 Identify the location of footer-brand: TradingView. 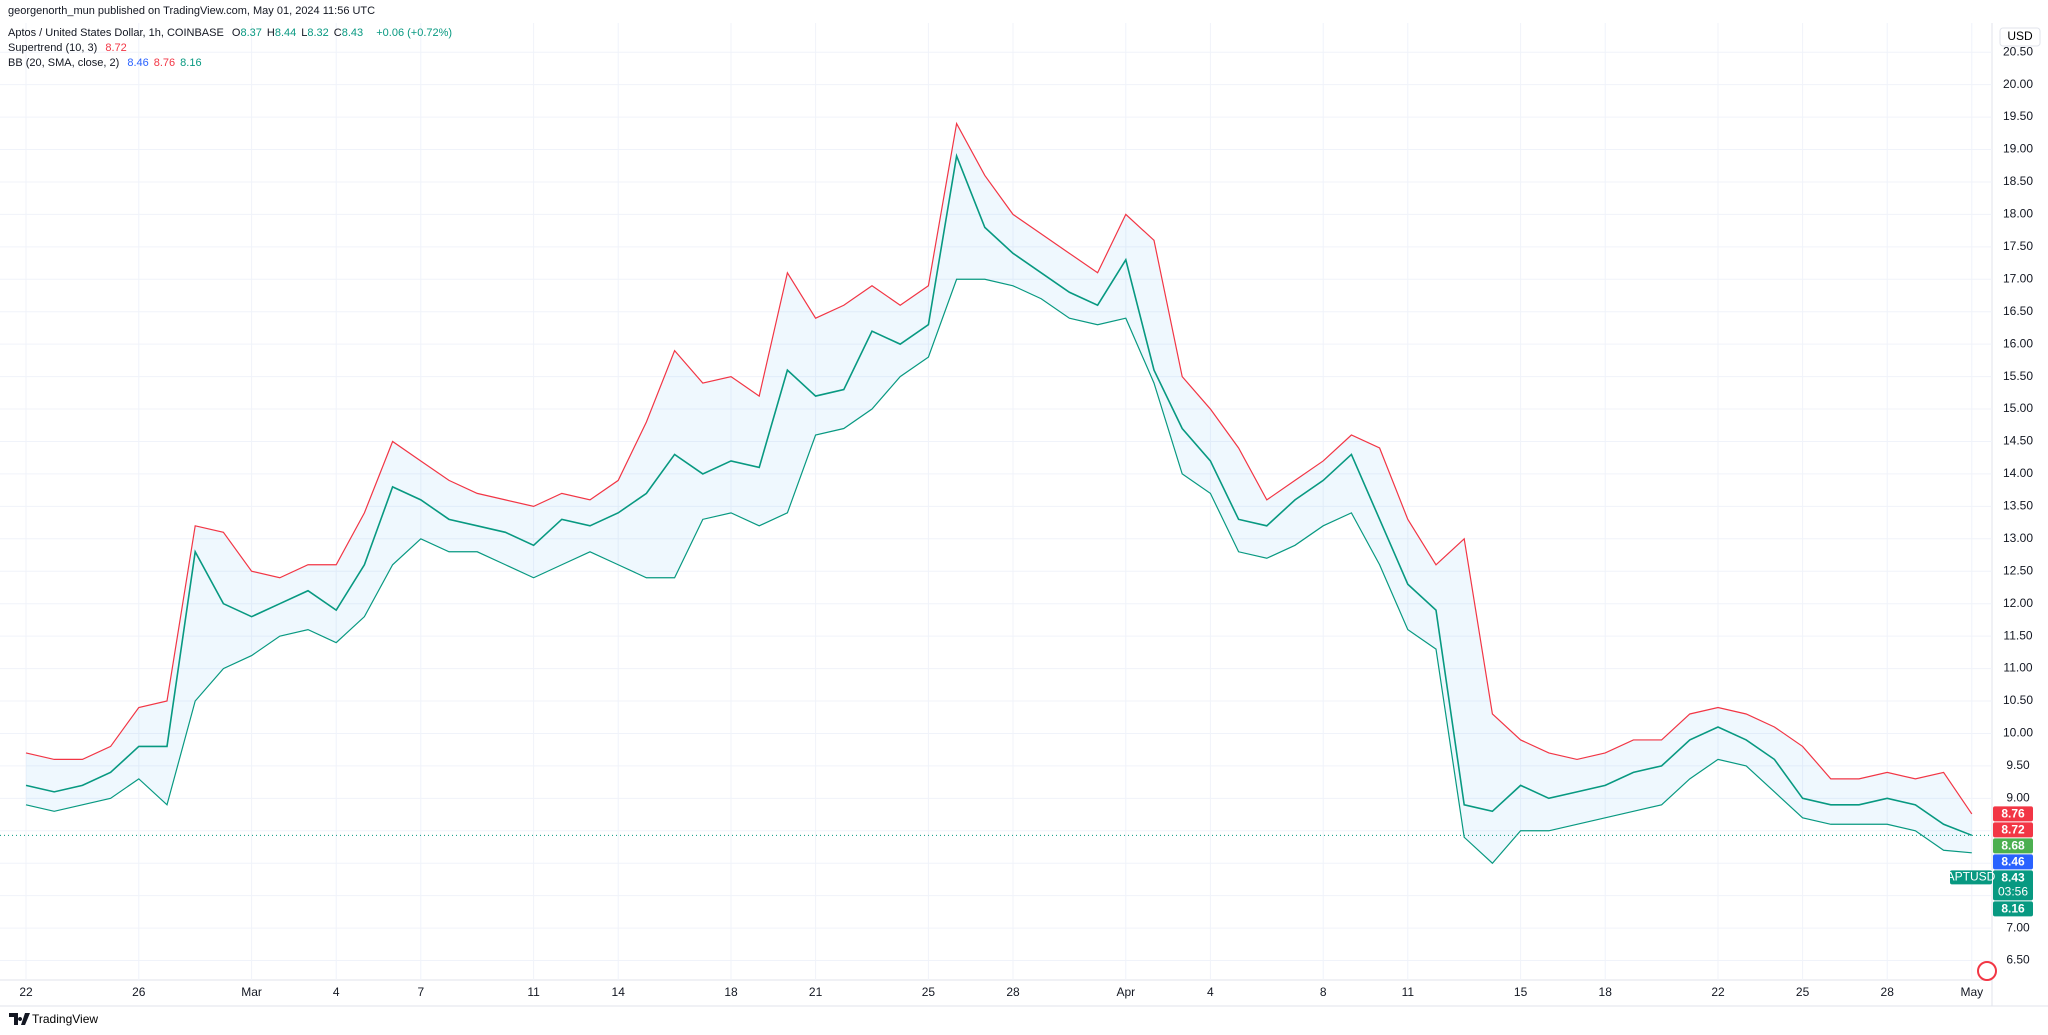
(65, 1019).